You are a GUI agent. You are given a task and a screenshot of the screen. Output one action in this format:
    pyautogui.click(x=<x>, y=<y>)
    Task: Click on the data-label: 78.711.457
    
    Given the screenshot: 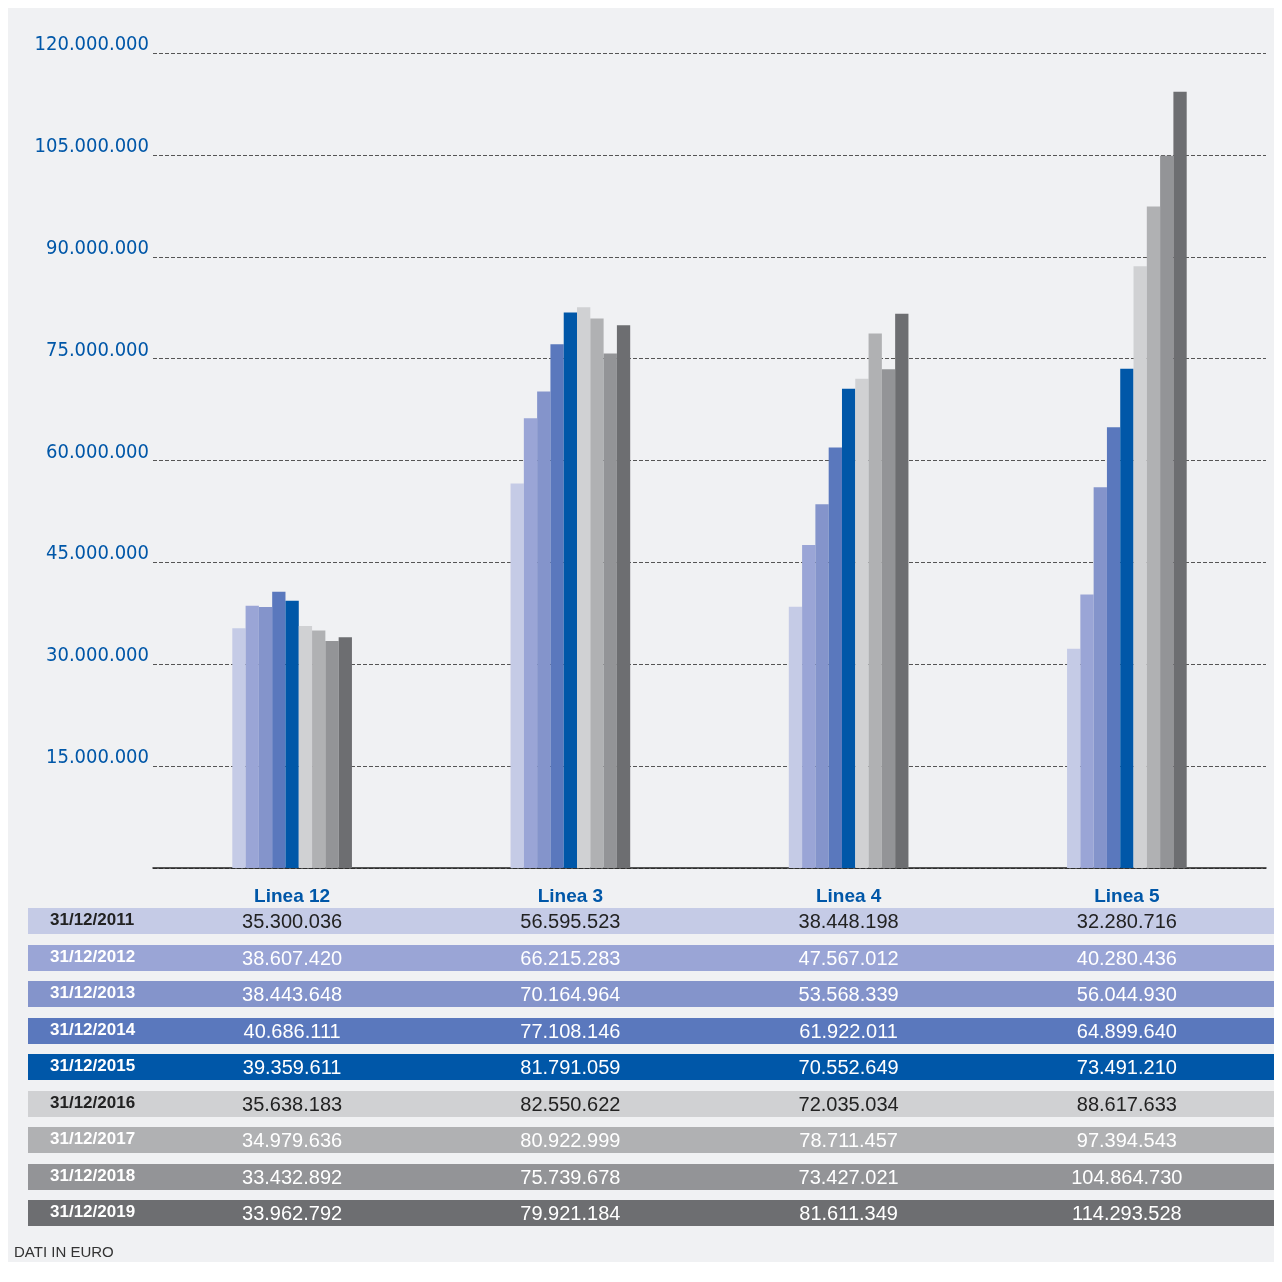 What is the action you would take?
    pyautogui.click(x=848, y=1140)
    